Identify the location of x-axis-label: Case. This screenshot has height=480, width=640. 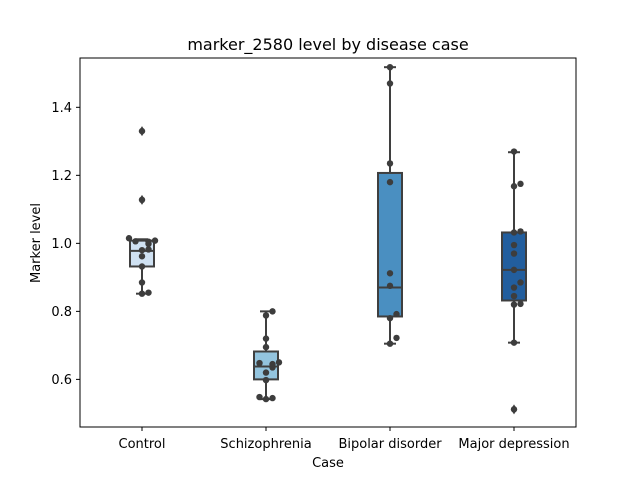
(328, 463).